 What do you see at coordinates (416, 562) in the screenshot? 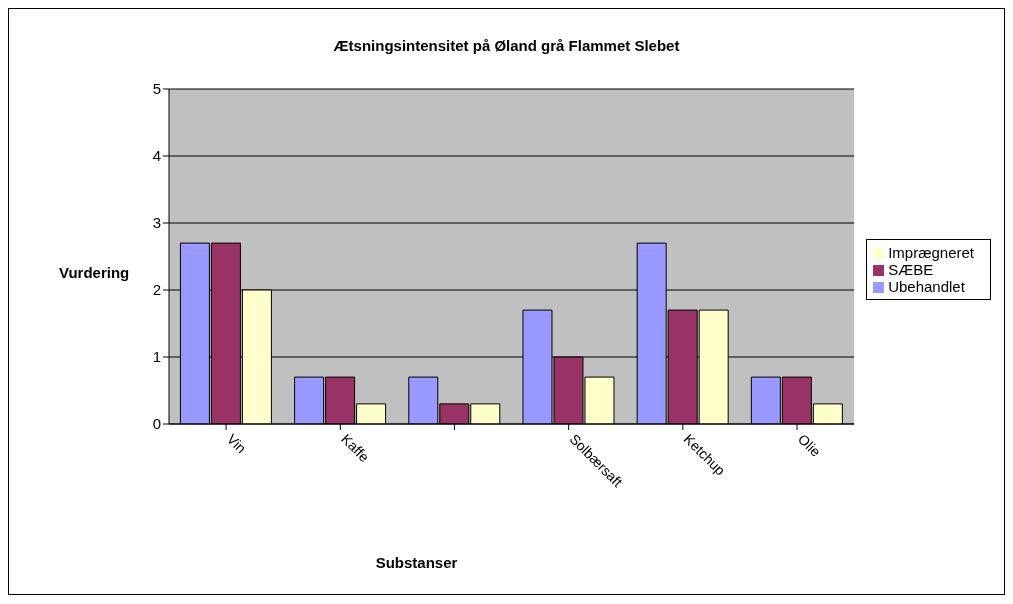
I see `x-axis-title: Substanser` at bounding box center [416, 562].